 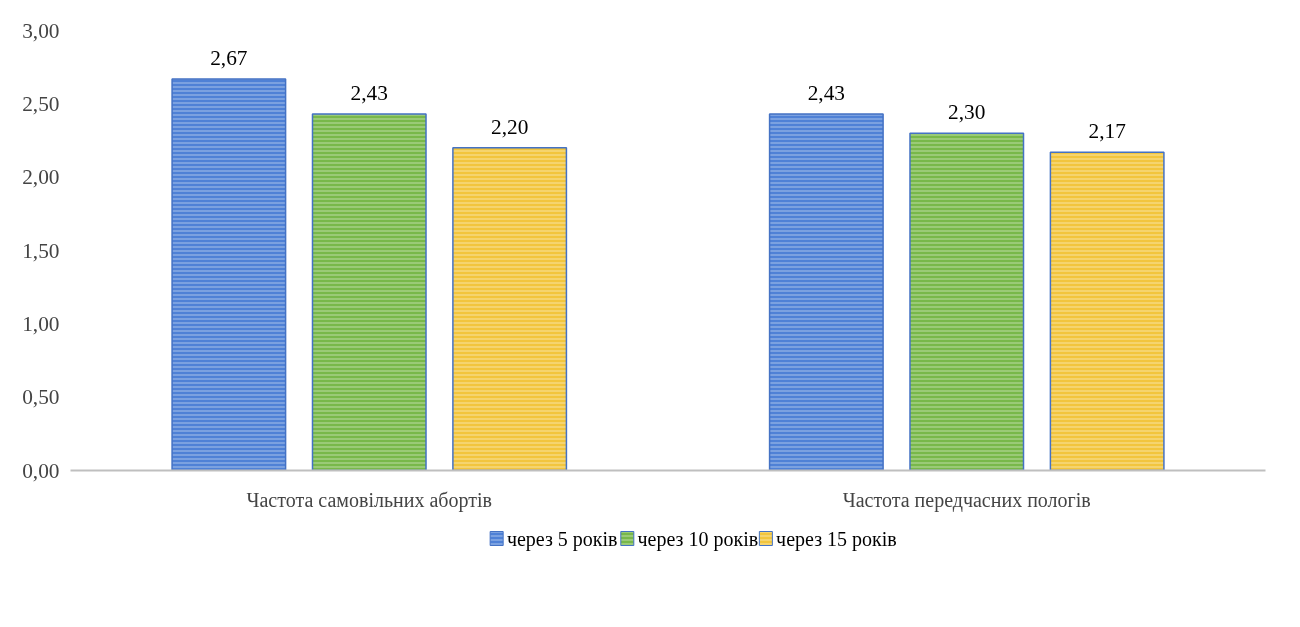 I want to click on legend-label: через 5 років, so click(x=562, y=539).